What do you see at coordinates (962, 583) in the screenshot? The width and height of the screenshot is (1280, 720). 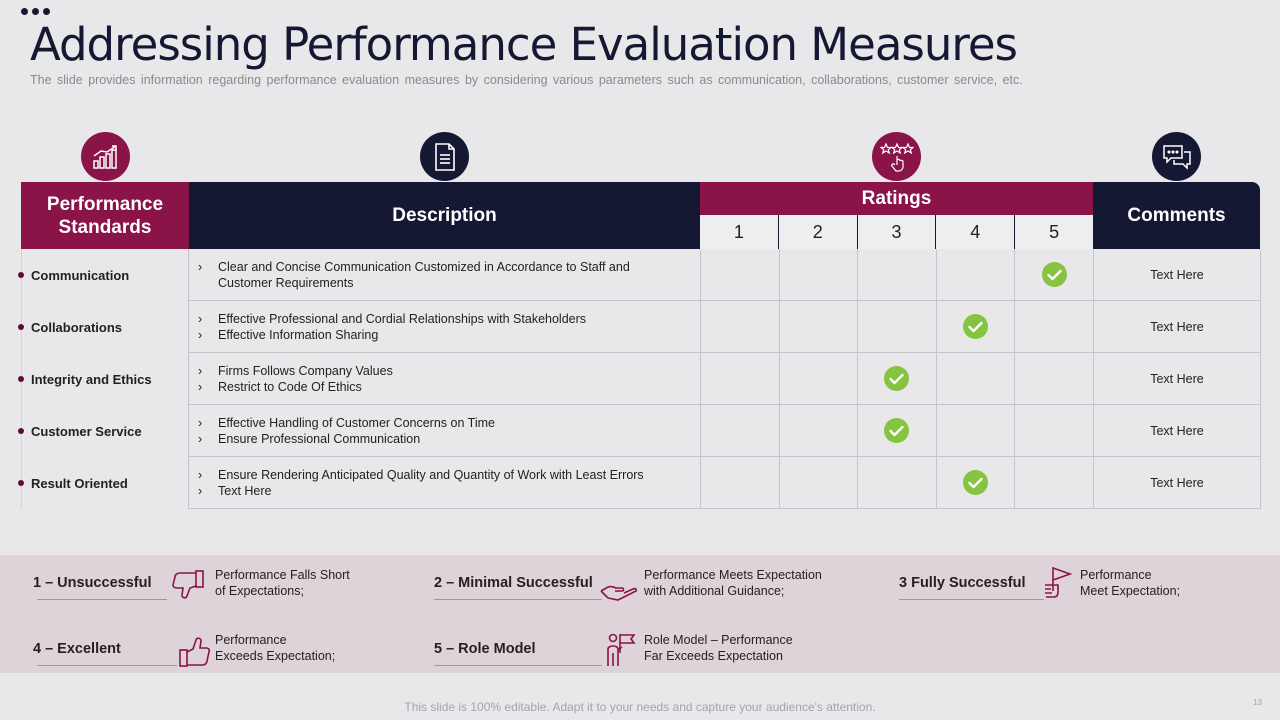 I see `legend-name: 3 Fully Successful` at bounding box center [962, 583].